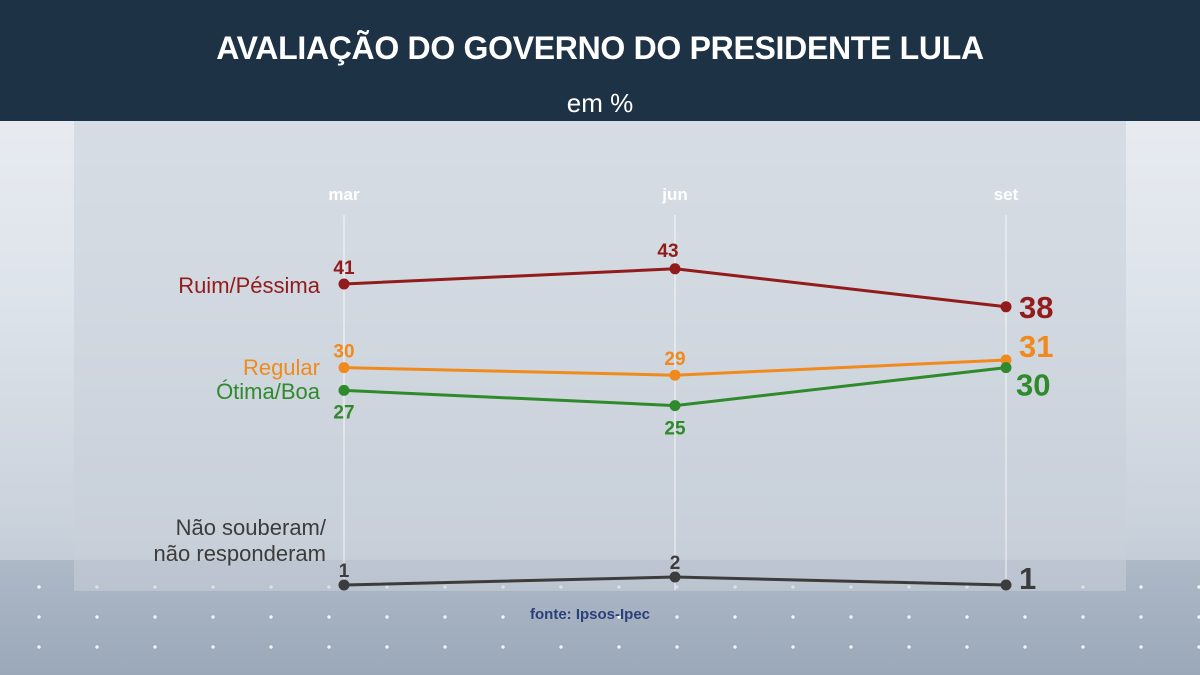  What do you see at coordinates (343, 352) in the screenshot?
I see `data-label-regular-mar: 30` at bounding box center [343, 352].